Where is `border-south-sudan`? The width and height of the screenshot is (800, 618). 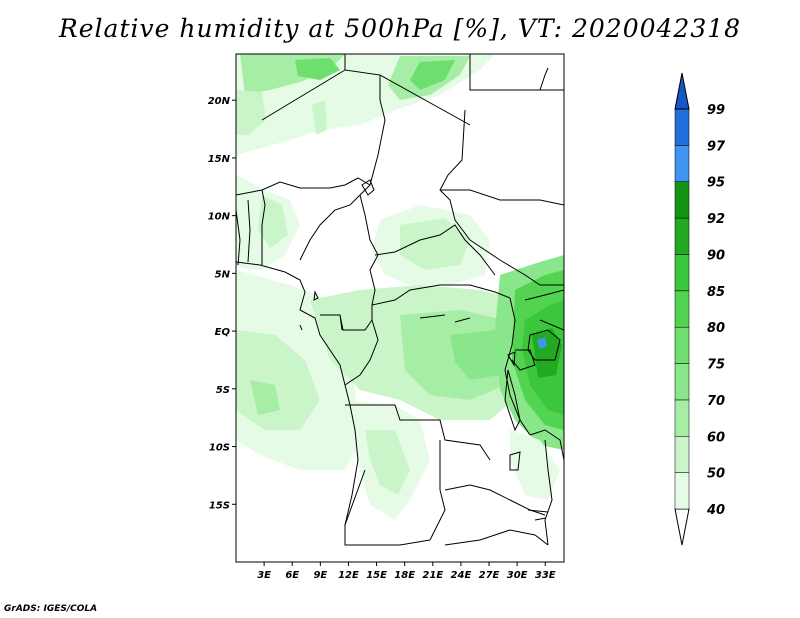
border-south-sudan is located at coordinates (516, 262).